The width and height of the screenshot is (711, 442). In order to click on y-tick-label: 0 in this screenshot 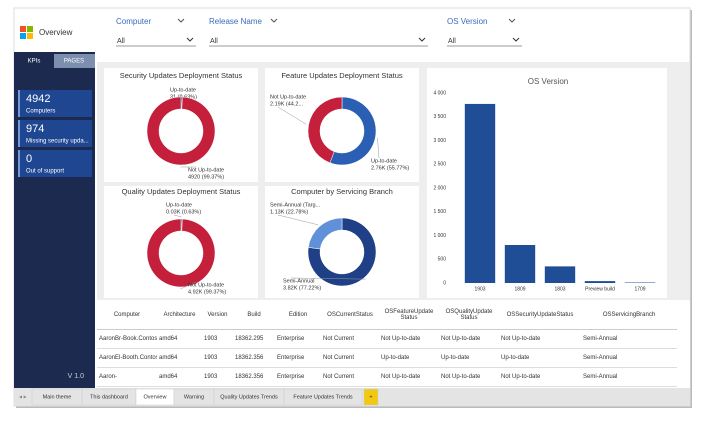, I will do `click(444, 283)`.